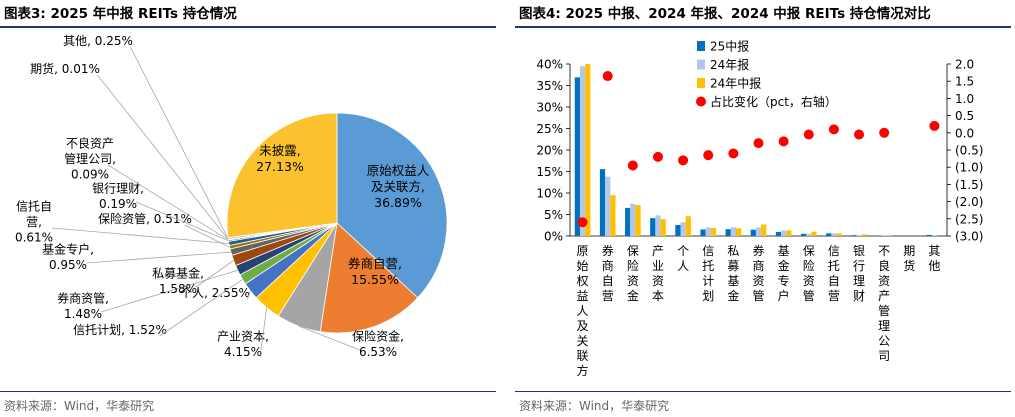 The image size is (1015, 417). What do you see at coordinates (969, 168) in the screenshot?
I see `y2-tick-label: (1.0)` at bounding box center [969, 168].